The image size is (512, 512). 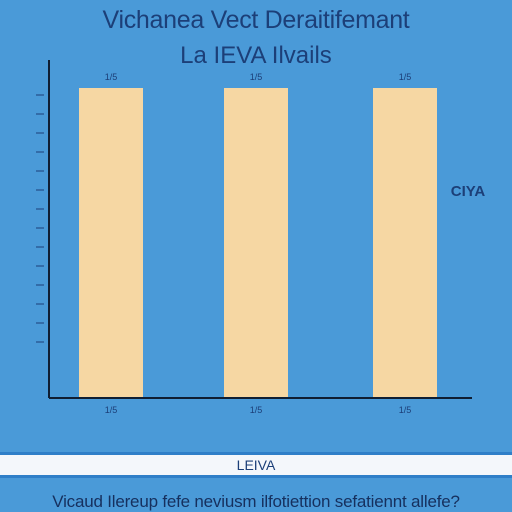 What do you see at coordinates (256, 55) in the screenshot?
I see `chart-subtitle: La IEVA Ilvails` at bounding box center [256, 55].